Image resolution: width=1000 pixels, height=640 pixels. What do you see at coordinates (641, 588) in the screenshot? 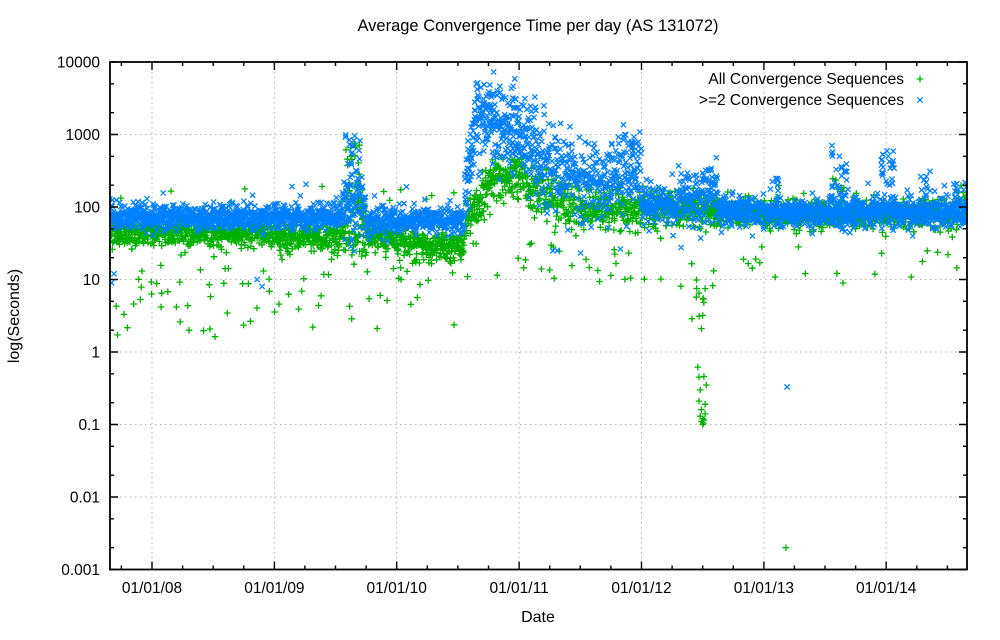
I see `x-tick-label: 01/01/12` at bounding box center [641, 588].